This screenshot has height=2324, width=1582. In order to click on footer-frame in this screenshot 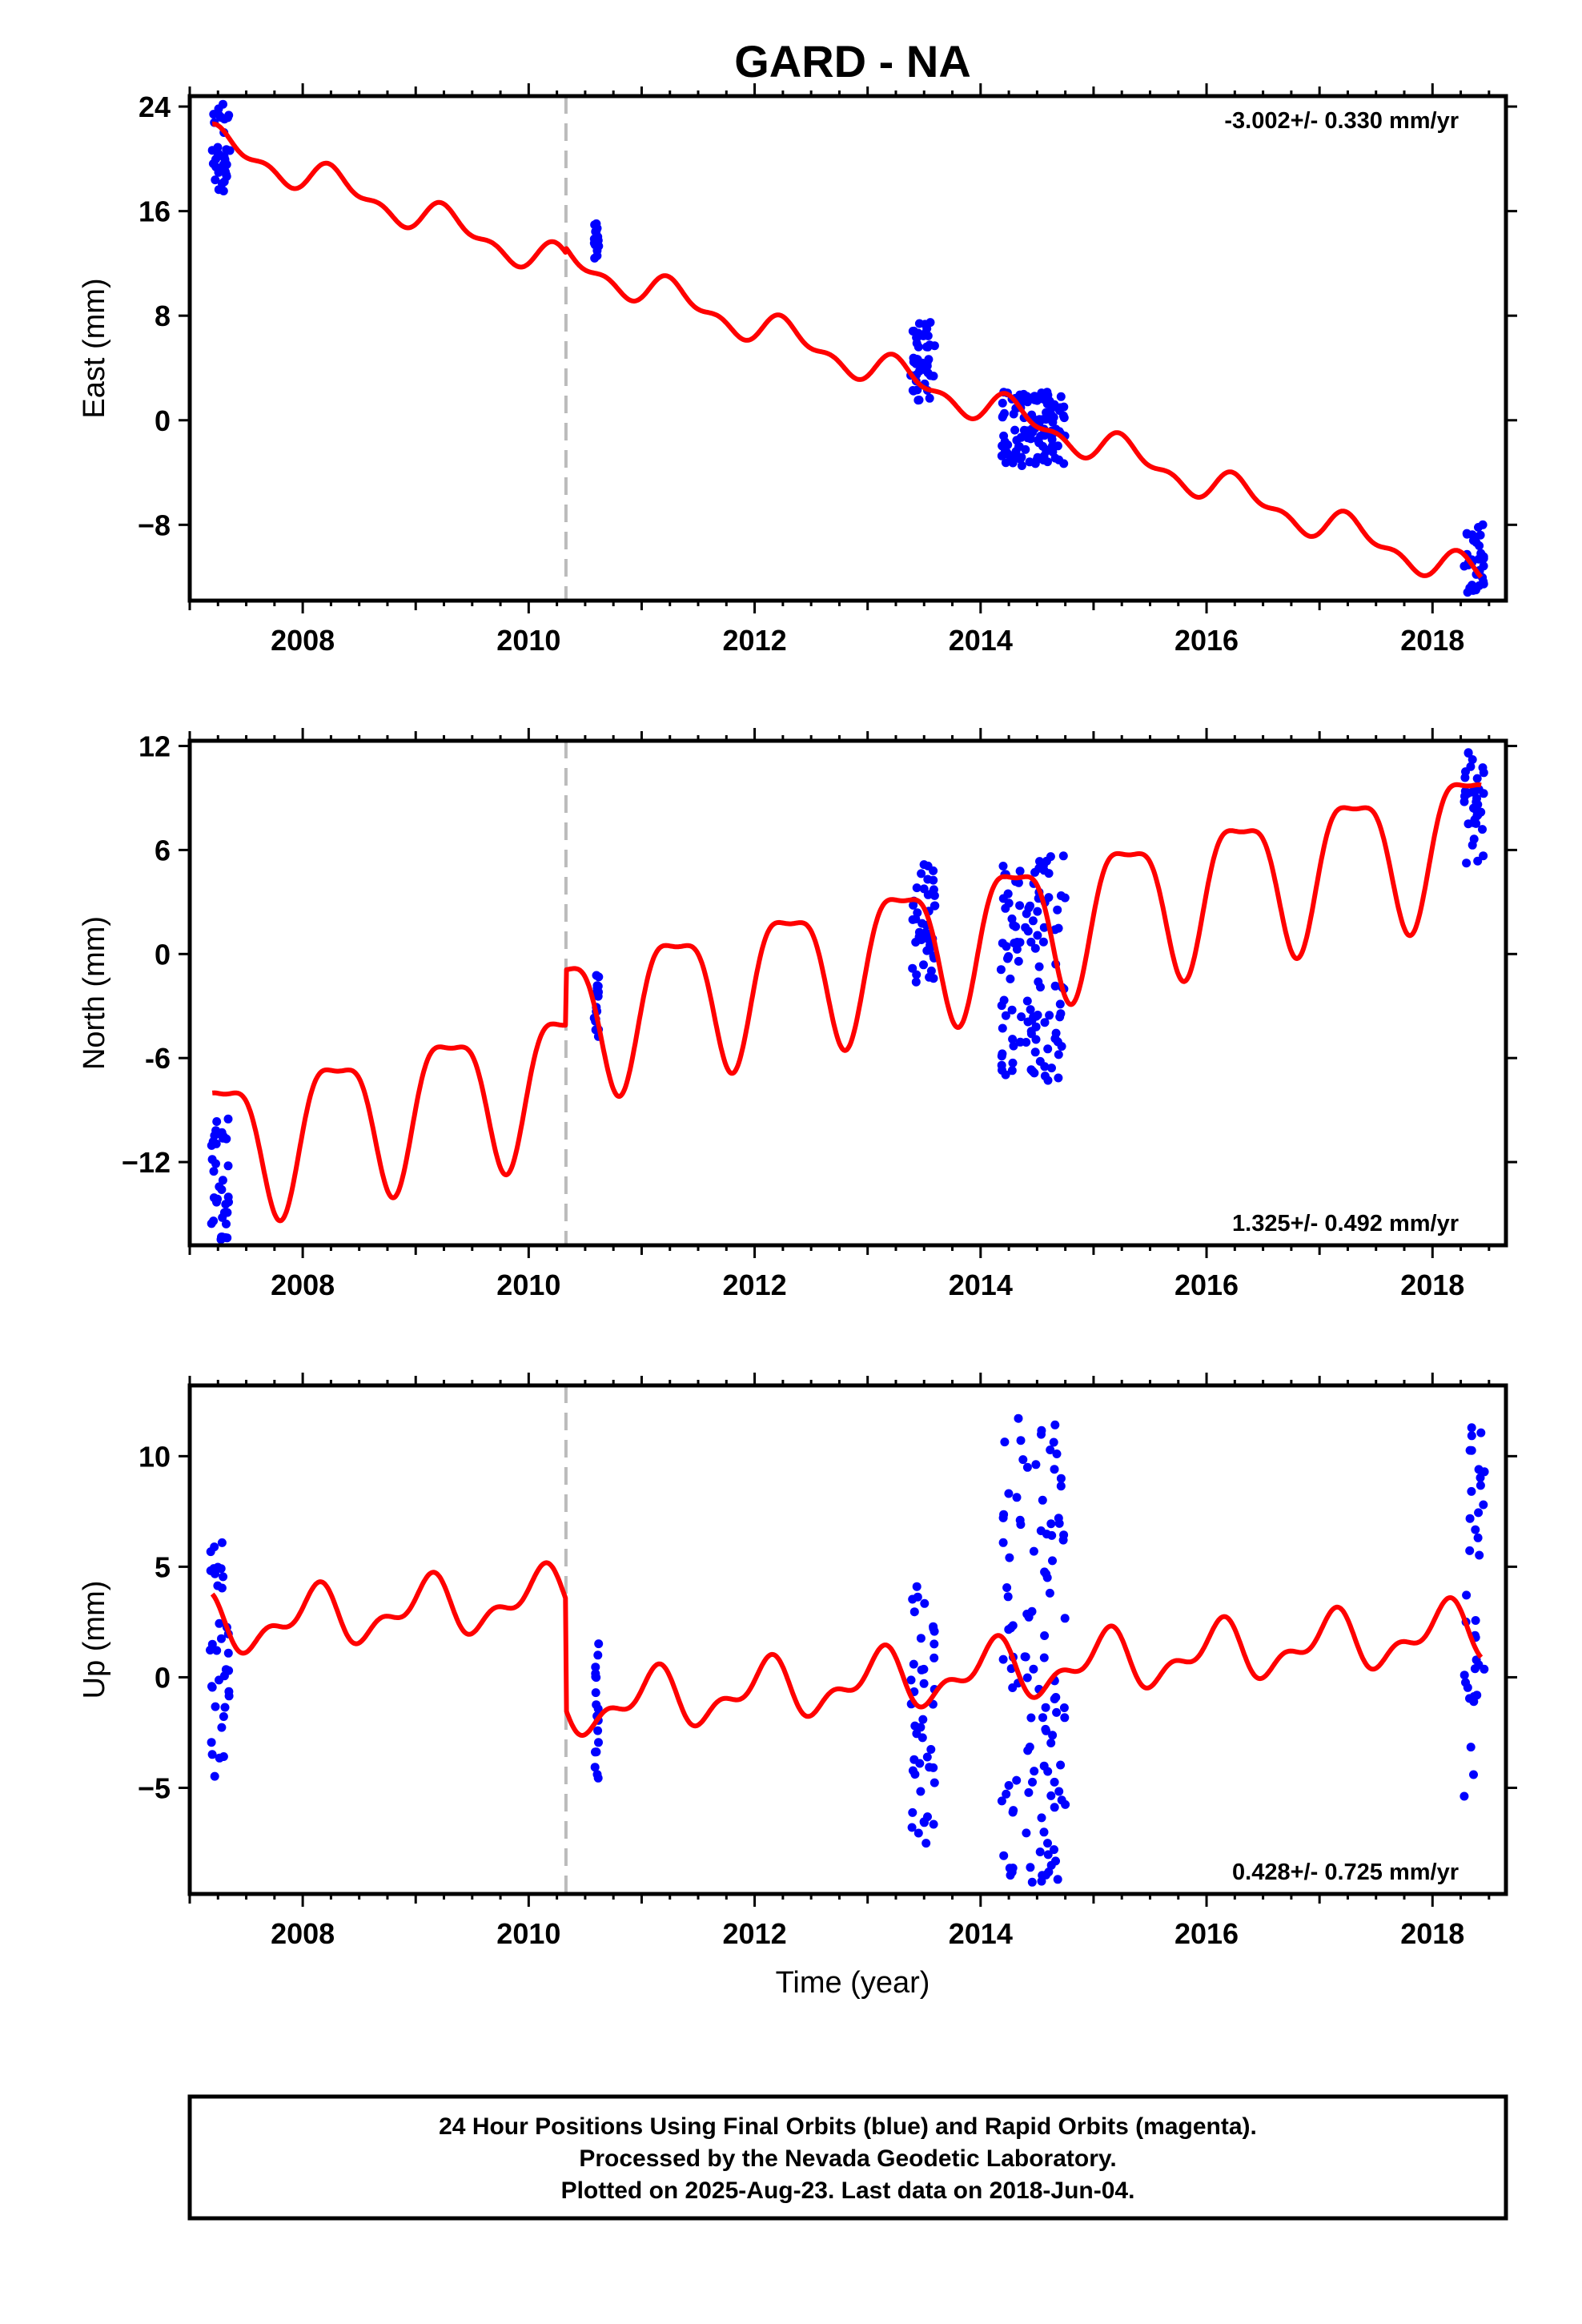, I will do `click(847, 2157)`.